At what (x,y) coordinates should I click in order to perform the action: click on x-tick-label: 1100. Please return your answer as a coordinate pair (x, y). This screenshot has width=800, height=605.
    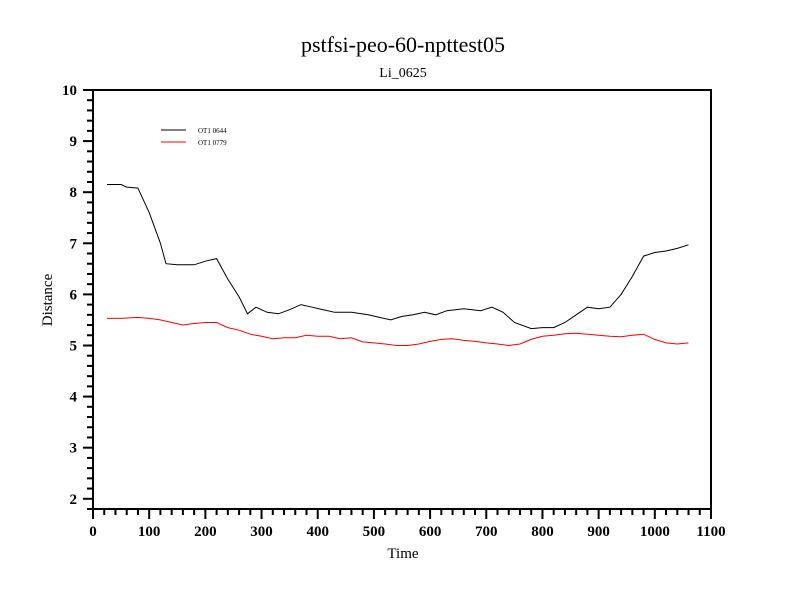
    Looking at the image, I should click on (710, 532).